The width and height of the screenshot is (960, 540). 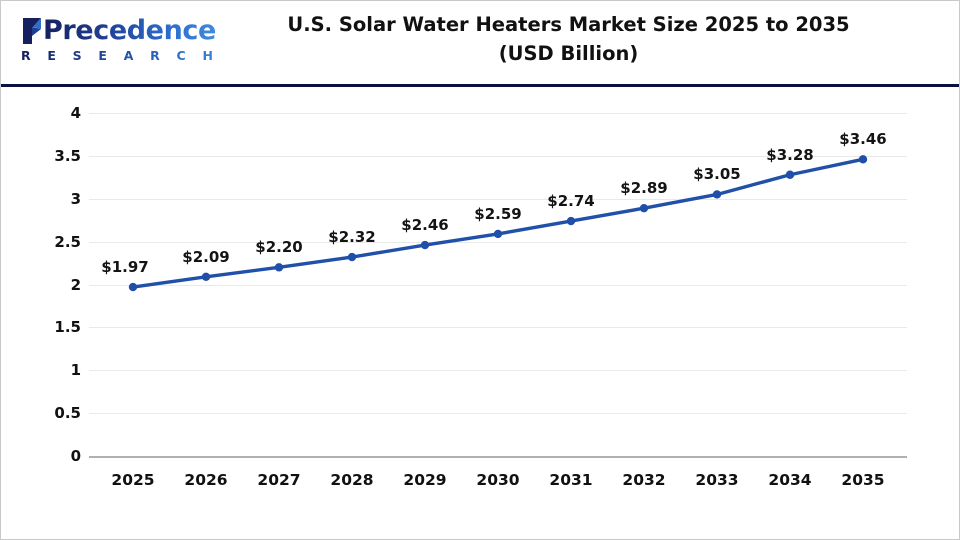 I want to click on data-point-label: $2.74, so click(x=571, y=201).